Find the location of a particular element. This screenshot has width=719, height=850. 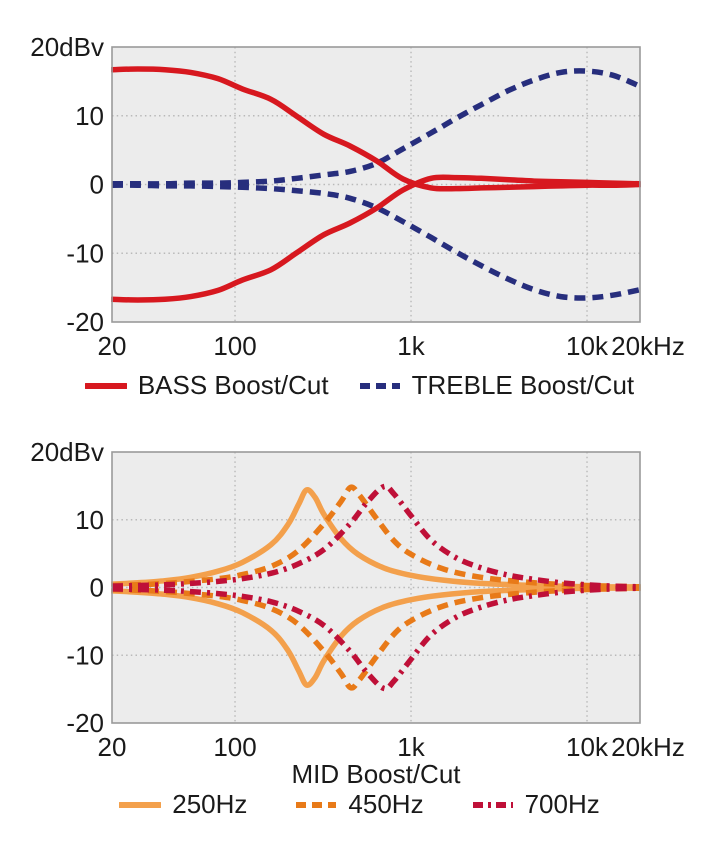

legend-item-250hz: 250Hz is located at coordinates (183, 804).